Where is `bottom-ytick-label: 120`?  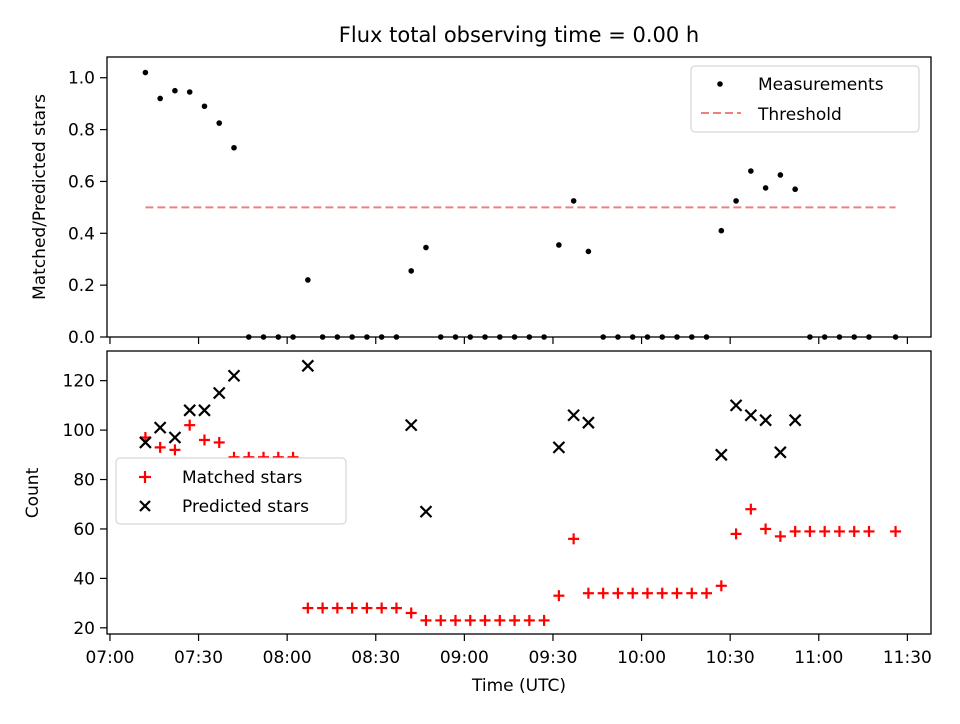 bottom-ytick-label: 120 is located at coordinates (79, 382).